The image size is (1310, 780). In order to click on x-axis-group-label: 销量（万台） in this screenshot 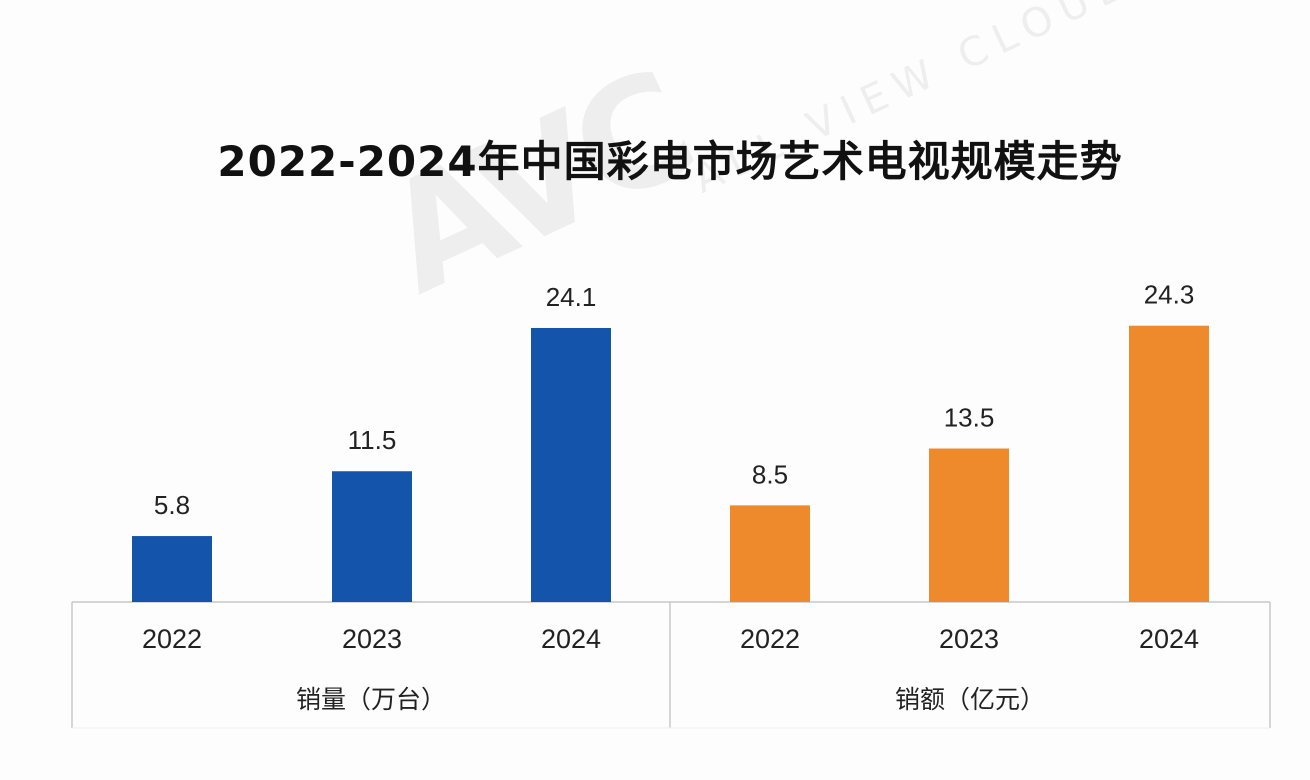, I will do `click(371, 699)`.